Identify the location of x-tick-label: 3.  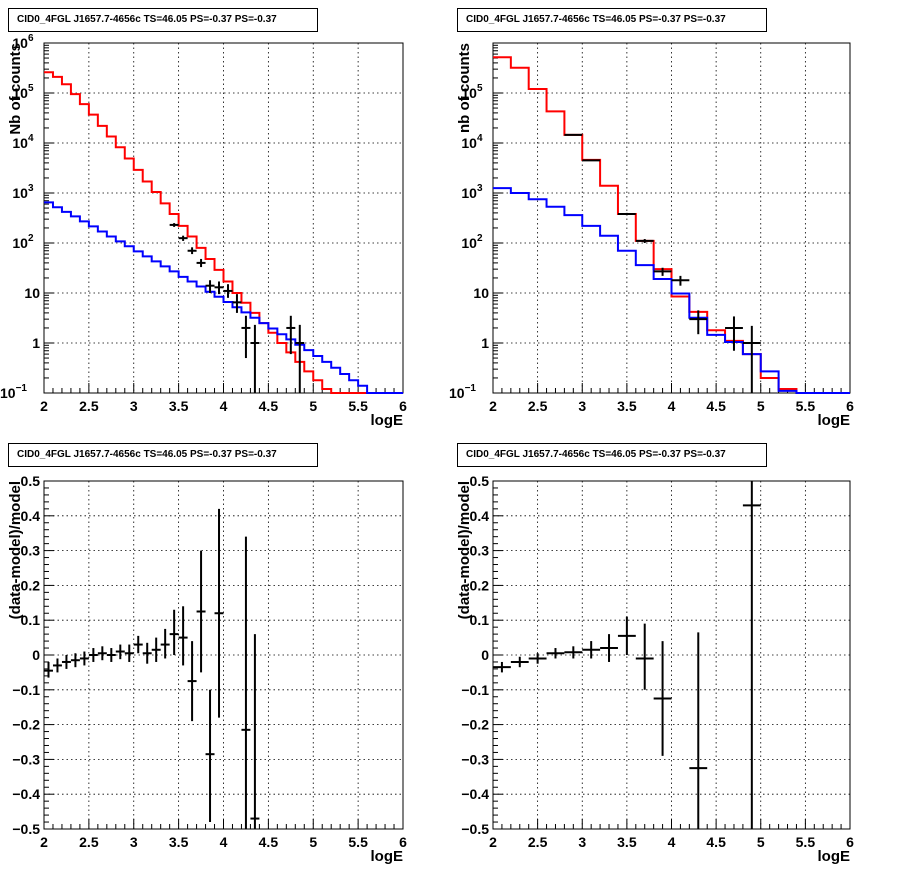
(134, 406).